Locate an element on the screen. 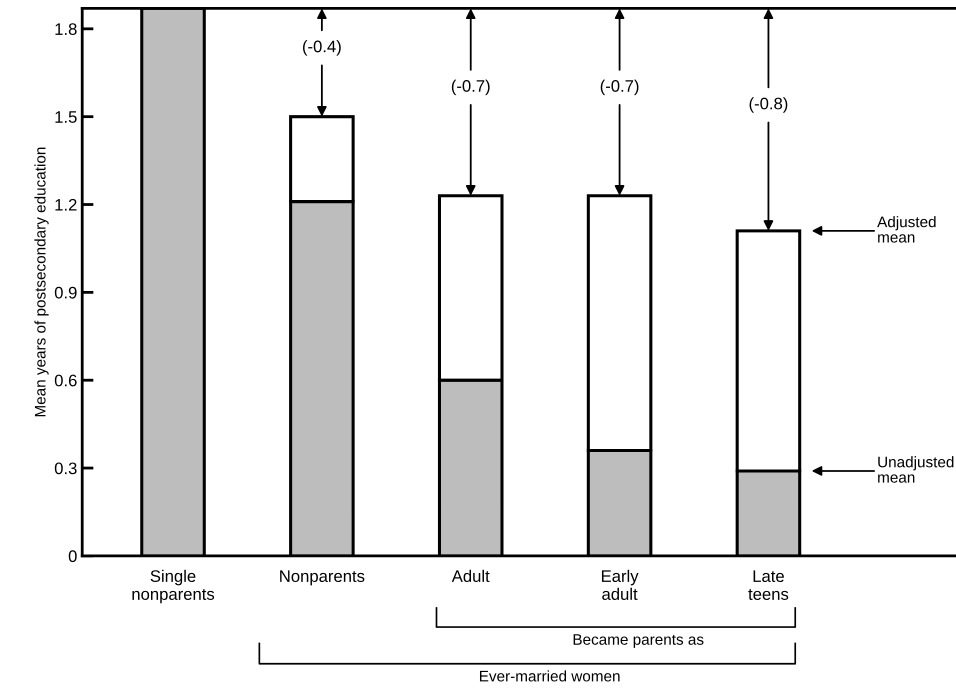 This screenshot has width=956, height=694. annotation: (-0.8) is located at coordinates (769, 105).